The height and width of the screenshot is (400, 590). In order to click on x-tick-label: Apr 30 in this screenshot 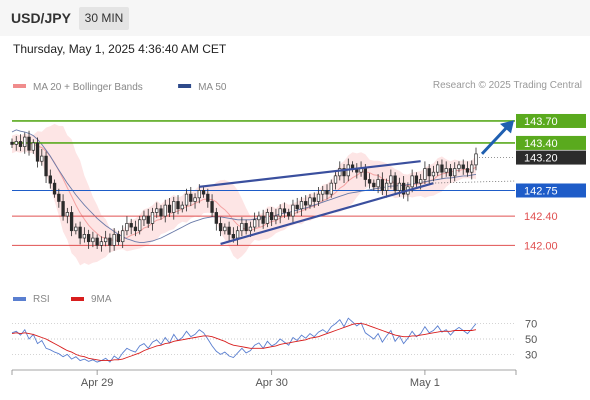, I will do `click(271, 383)`.